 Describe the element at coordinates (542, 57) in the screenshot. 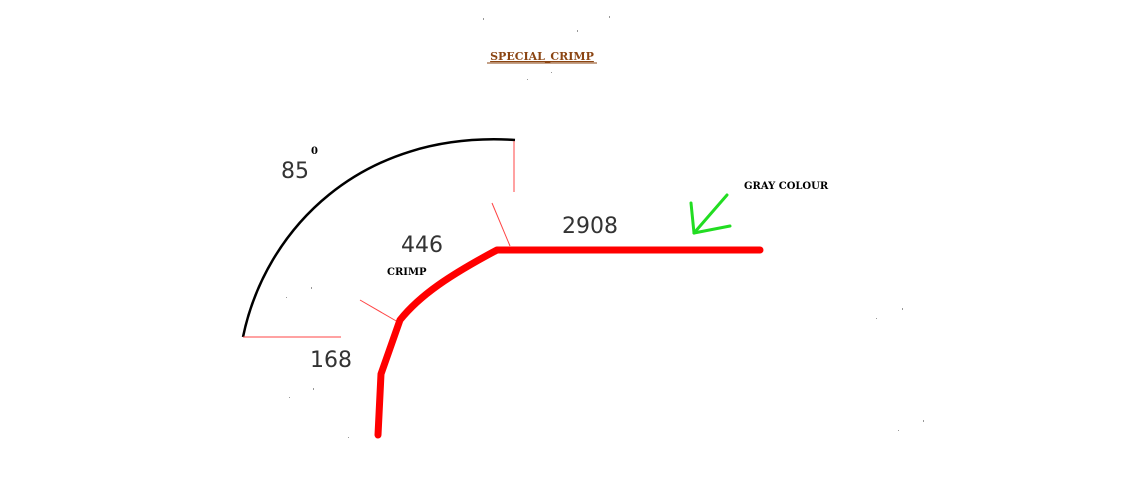

I see `drawing-title: SPECIAL_CRIMP` at that location.